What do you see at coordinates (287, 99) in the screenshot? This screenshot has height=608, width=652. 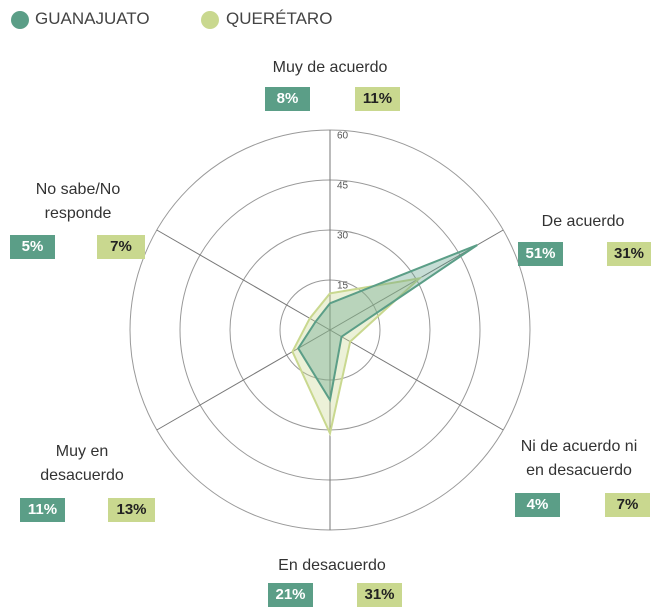 I see `value-label: 8%` at bounding box center [287, 99].